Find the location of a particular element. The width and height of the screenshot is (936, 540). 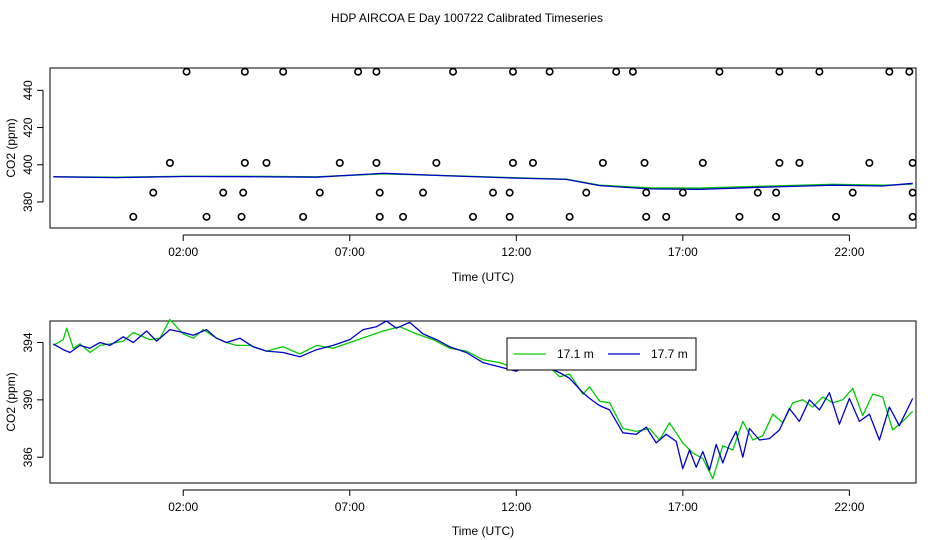

bottom-x-axis: 02:00 07:00 12:00 17:00 22:00 is located at coordinates (516, 501).